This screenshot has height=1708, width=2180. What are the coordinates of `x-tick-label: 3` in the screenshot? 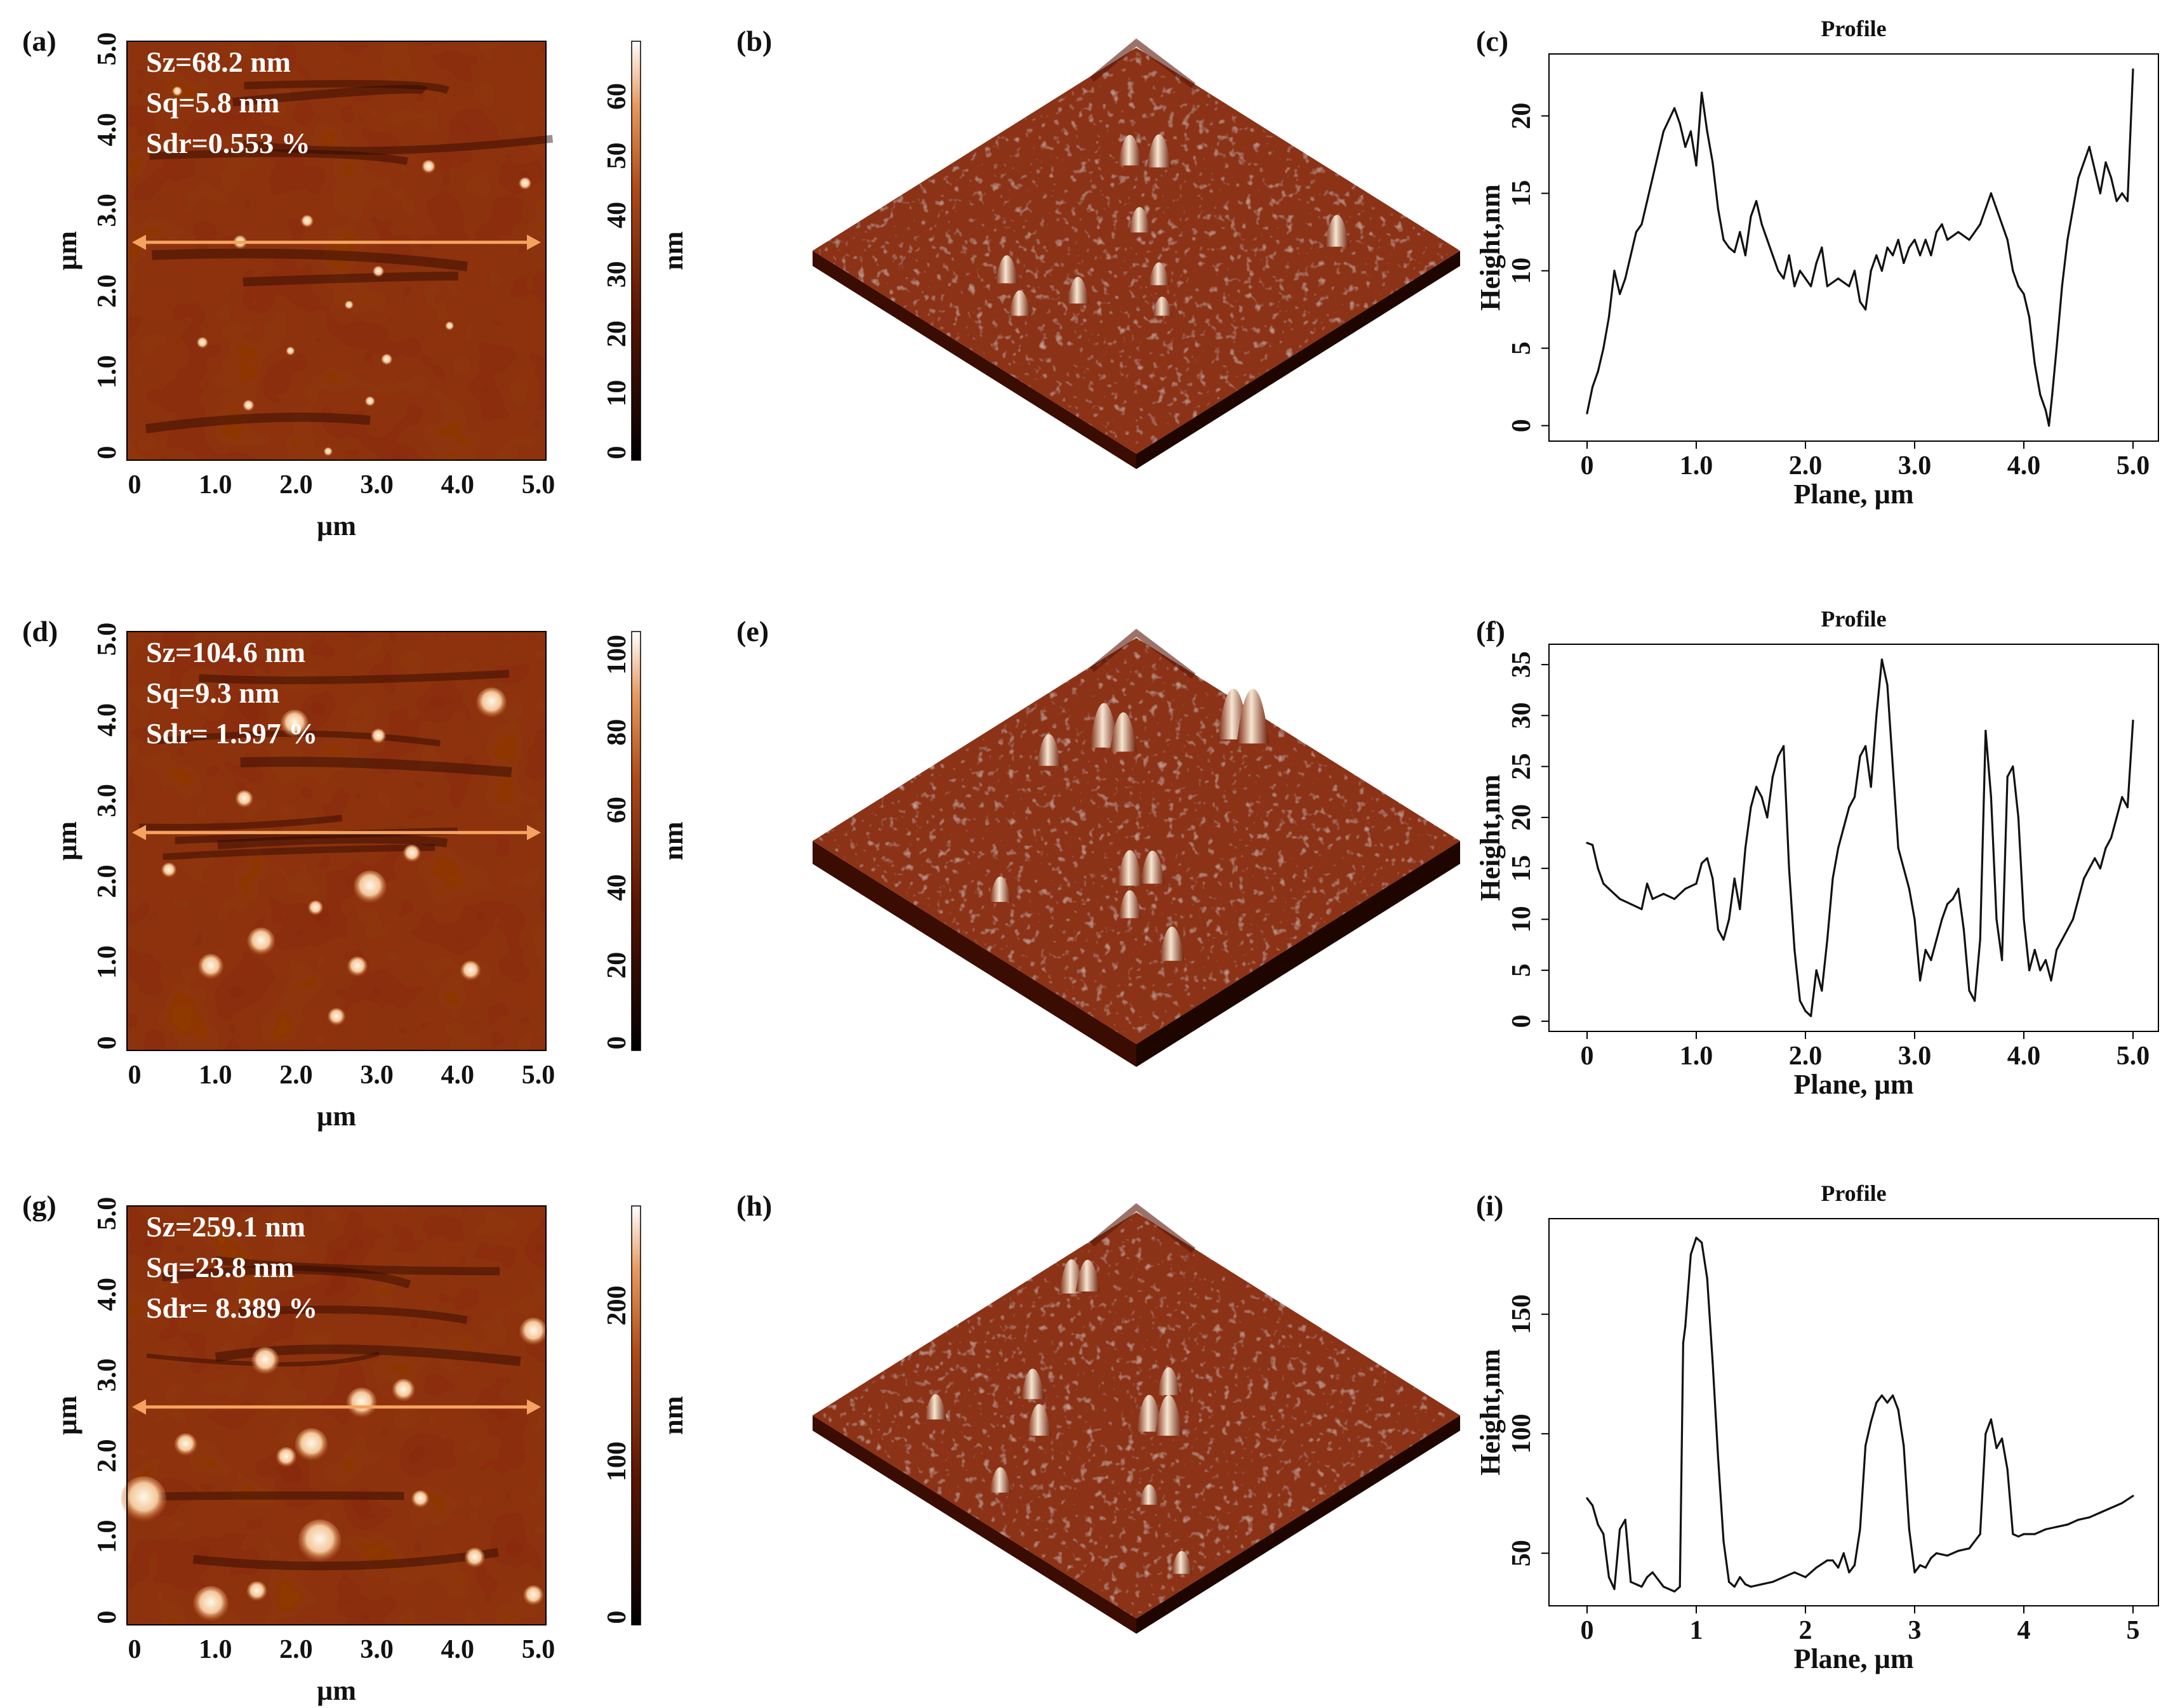 It's located at (1915, 1630).